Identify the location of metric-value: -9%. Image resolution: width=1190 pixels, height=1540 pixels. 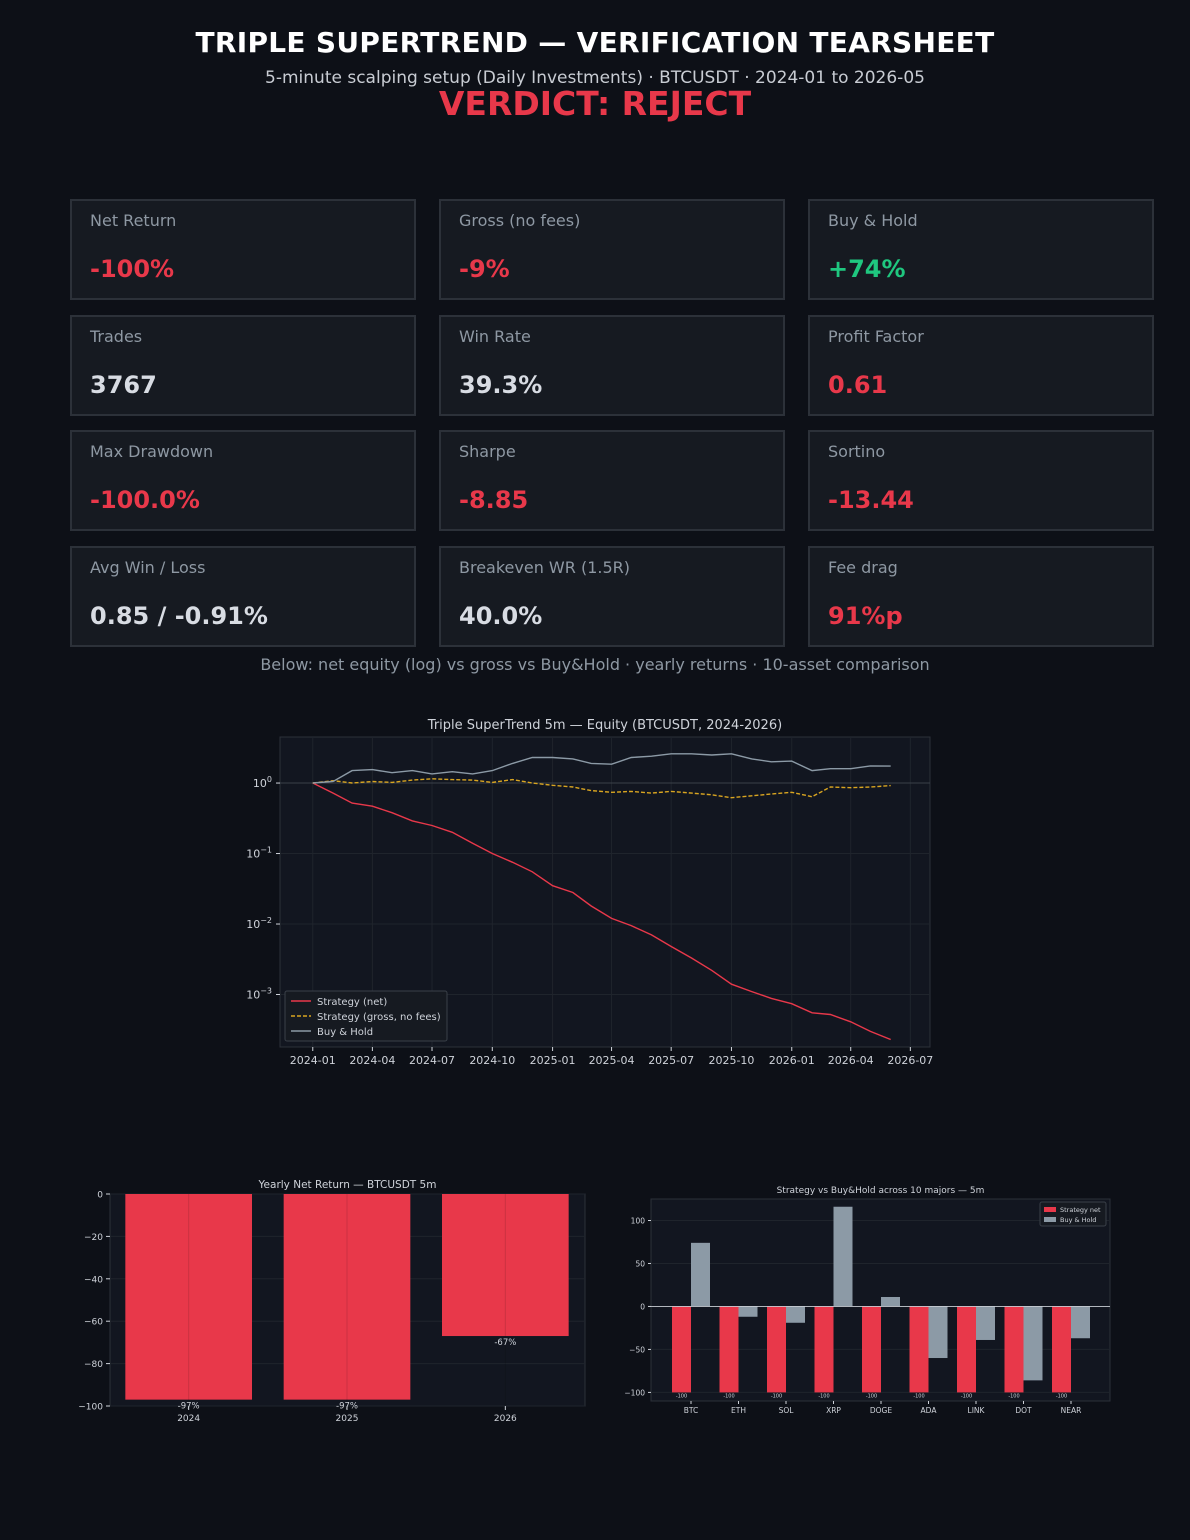
(484, 269).